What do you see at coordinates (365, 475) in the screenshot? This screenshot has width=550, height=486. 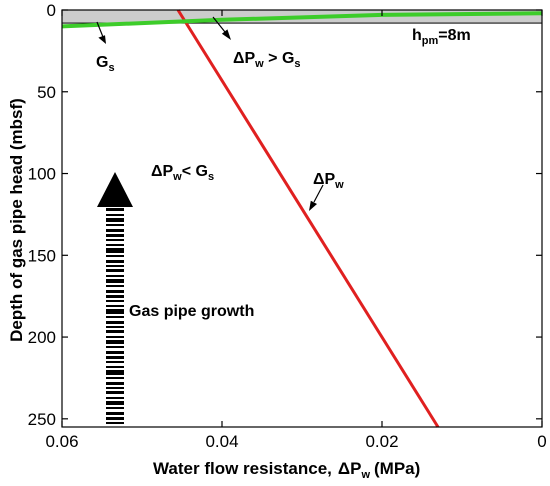 I see `x-label-sub: w` at bounding box center [365, 475].